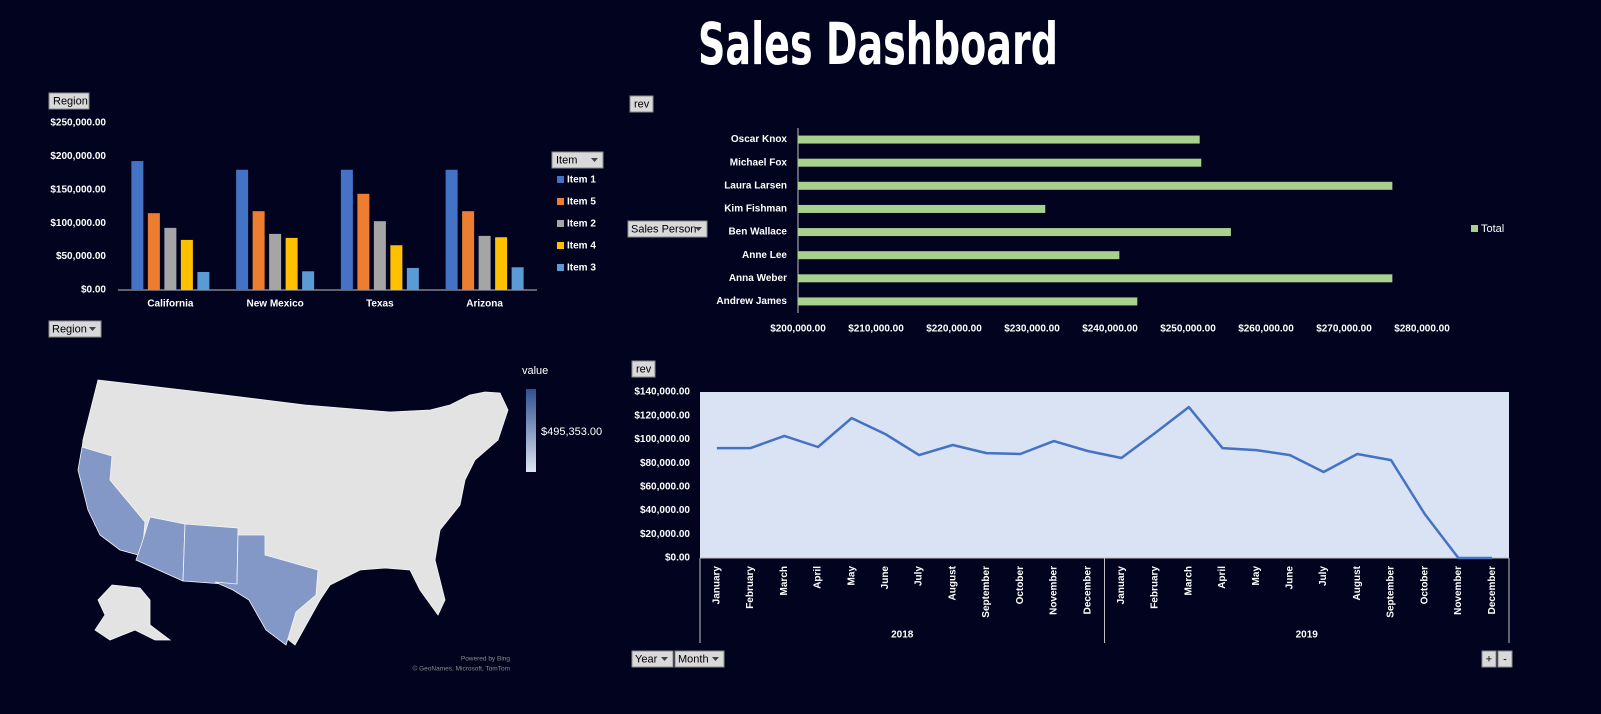 Image resolution: width=1601 pixels, height=714 pixels. I want to click on x-tick-label: New Mexico, so click(275, 304).